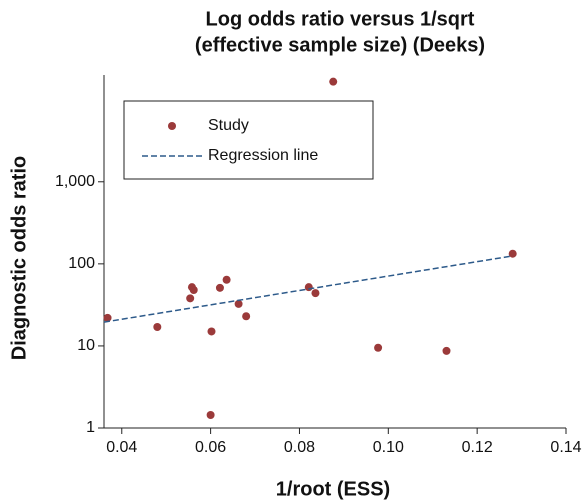 This screenshot has height=504, width=586. Describe the element at coordinates (90, 427) in the screenshot. I see `y-tick-label: 1` at that location.